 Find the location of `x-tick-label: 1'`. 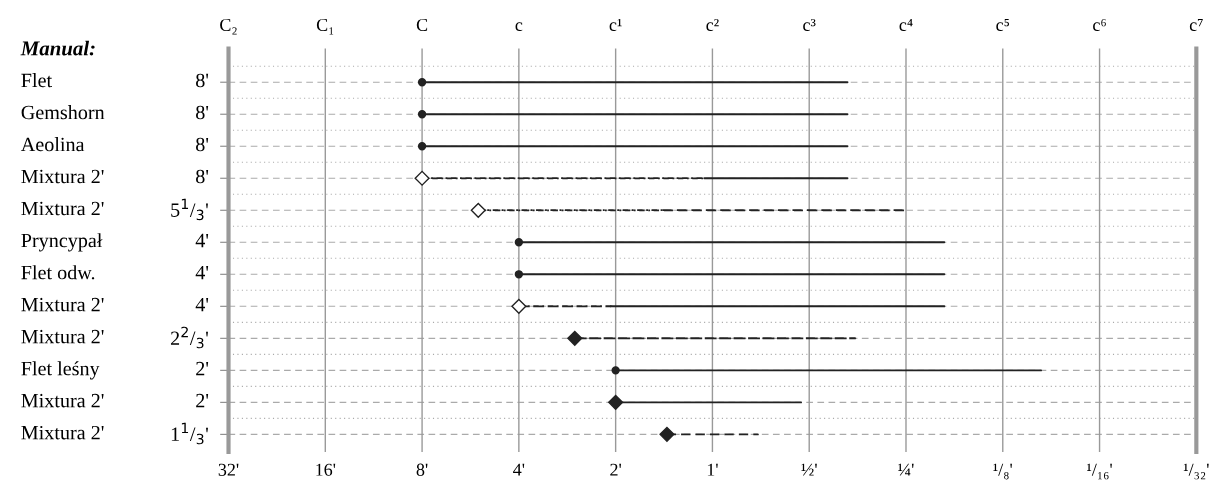

x-tick-label: 1' is located at coordinates (712, 469).